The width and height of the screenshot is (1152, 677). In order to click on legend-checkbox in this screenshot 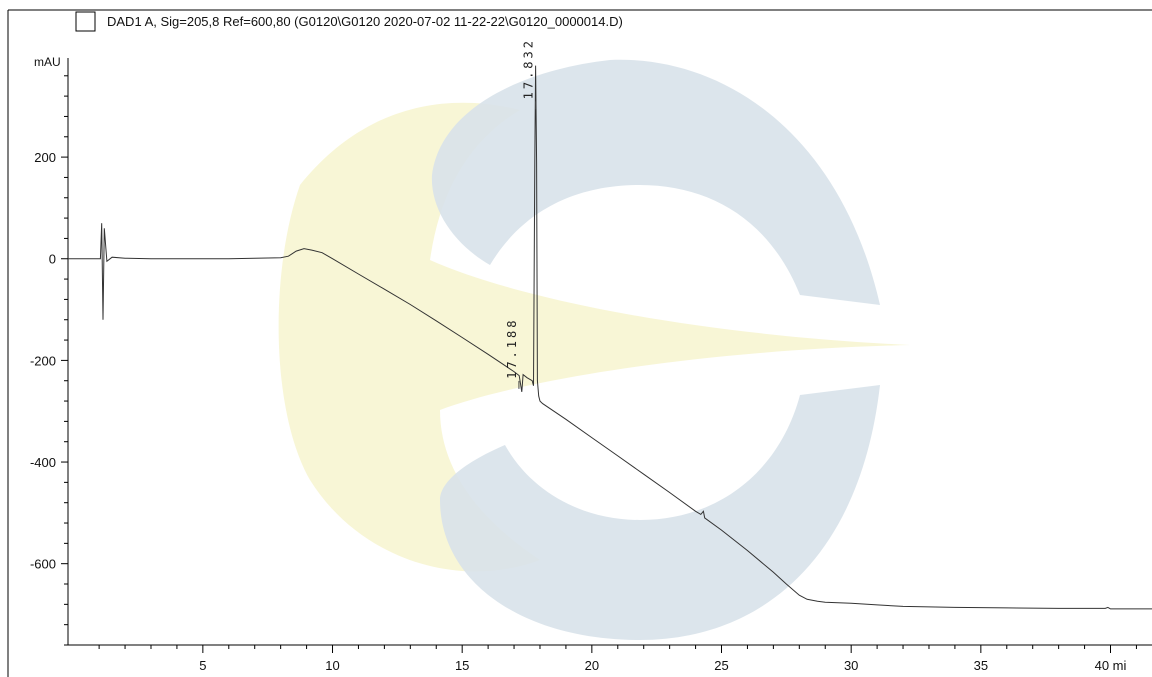, I will do `click(85, 21)`.